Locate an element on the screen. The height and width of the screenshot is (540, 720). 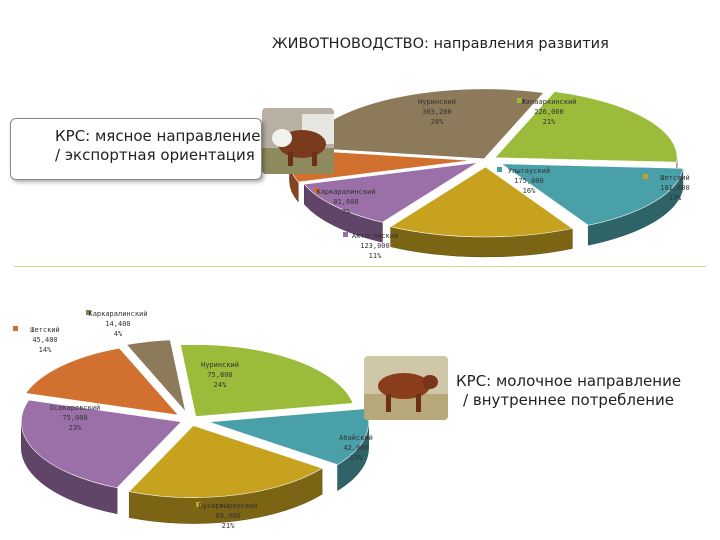
slice-value-label: 81,600 is located at coordinates (345, 202).